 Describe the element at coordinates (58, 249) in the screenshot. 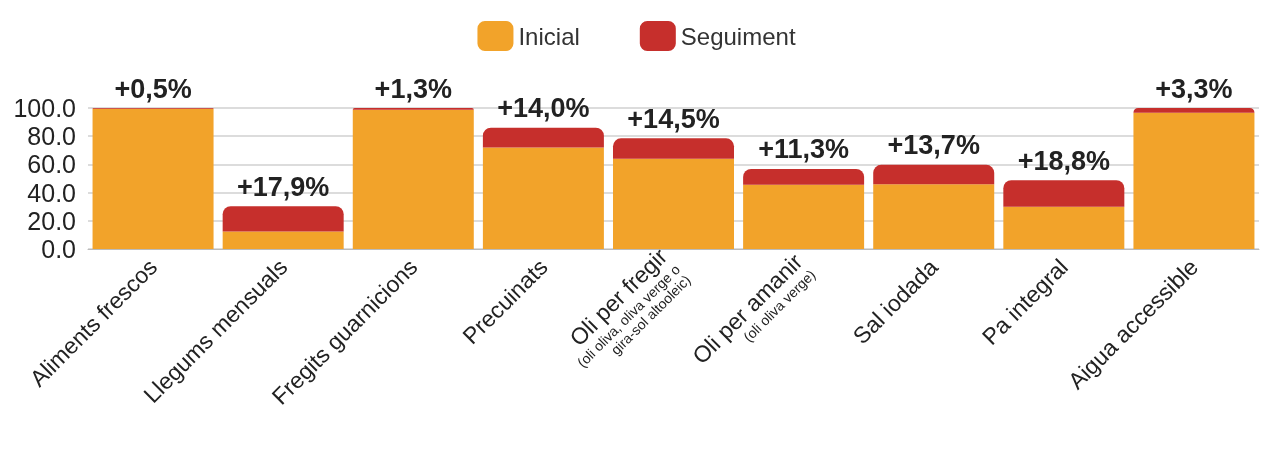

I see `y-tick-label: 0.0` at that location.